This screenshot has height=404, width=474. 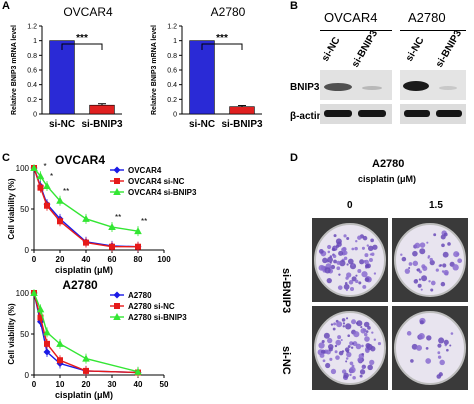 I want to click on legend-label-3-2: A2780 si-BNIP3, so click(x=157, y=317).